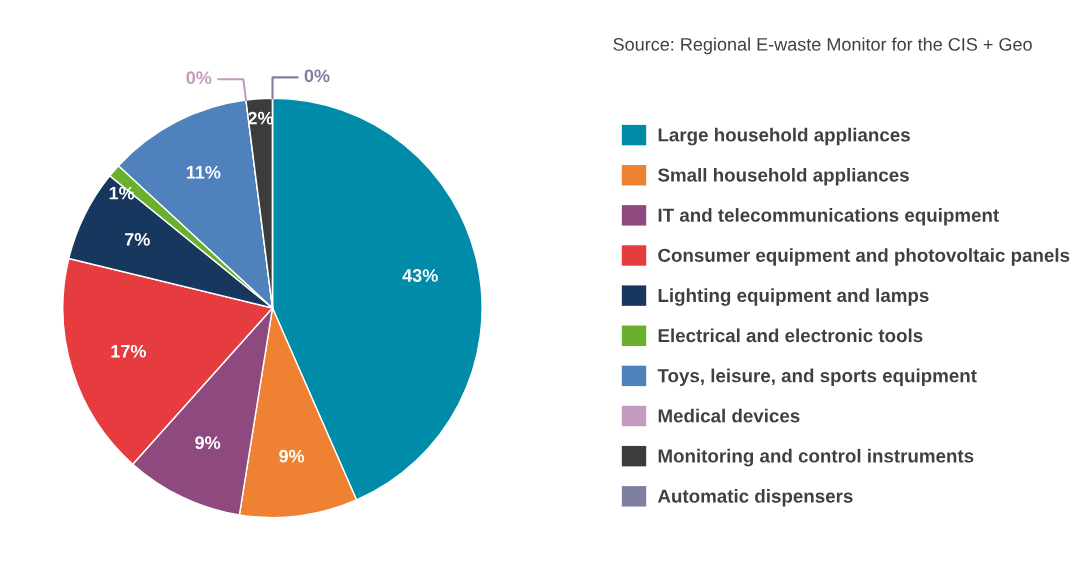  Describe the element at coordinates (783, 176) in the screenshot. I see `legend-label: Small household appliances` at that location.